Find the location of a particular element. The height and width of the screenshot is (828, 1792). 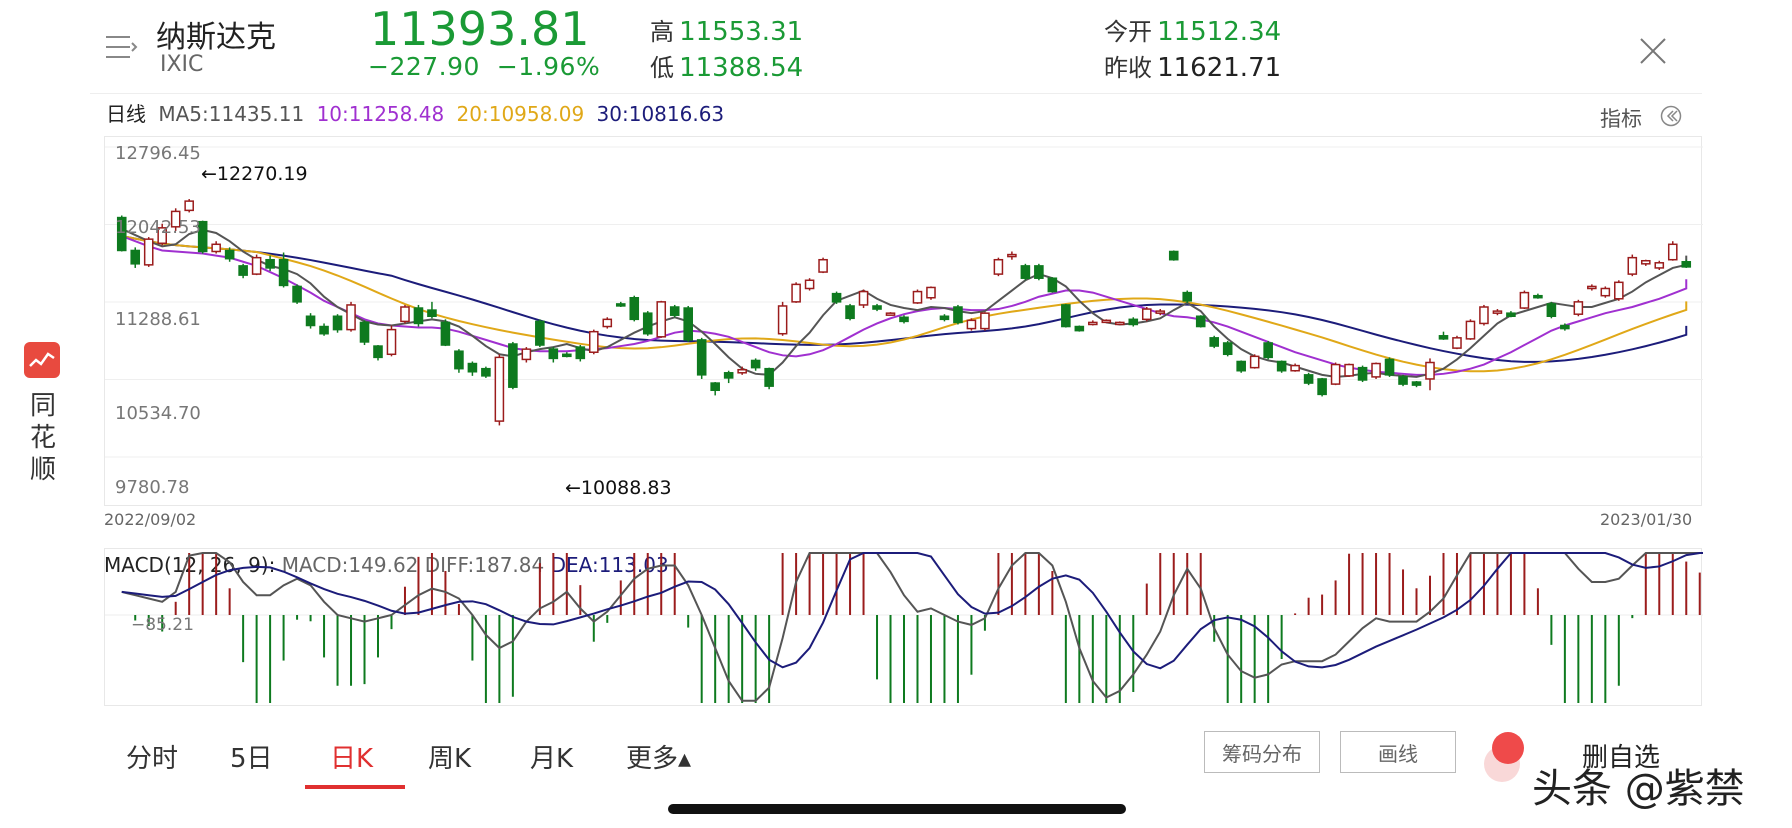

dea-value: DEA:113.03 is located at coordinates (609, 565).